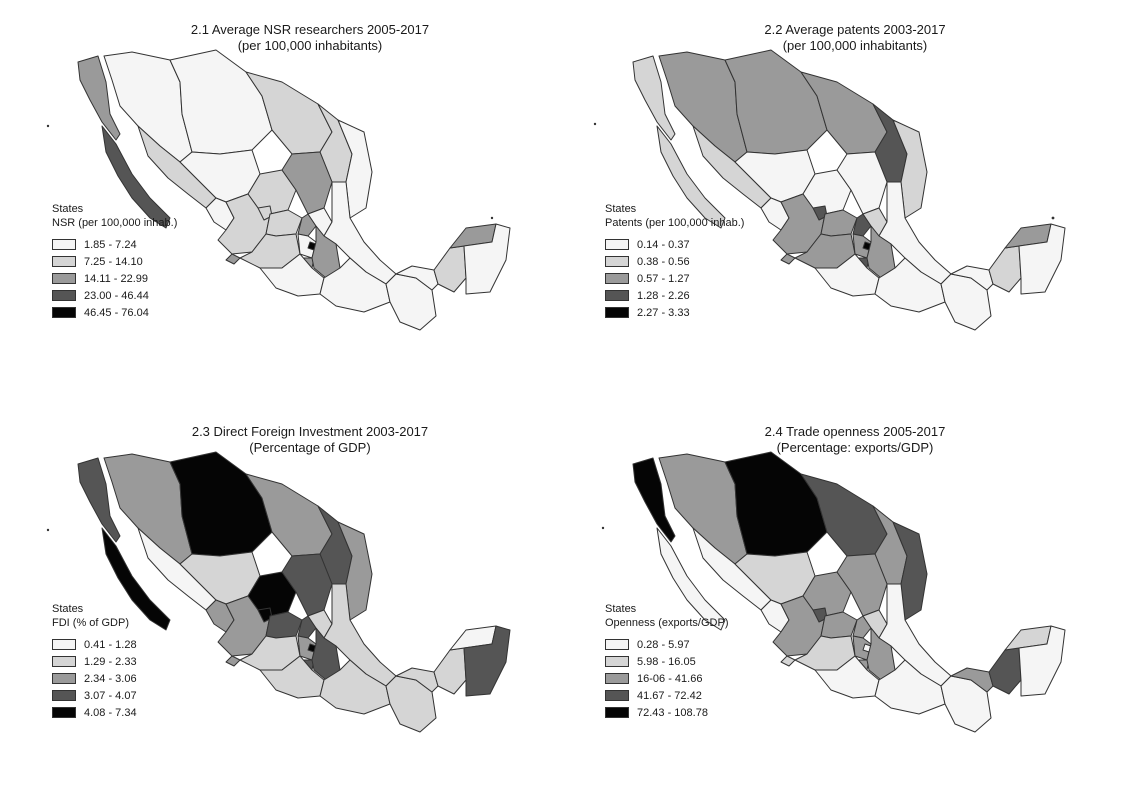 The image size is (1123, 789). What do you see at coordinates (855, 447) in the screenshot?
I see `map-title-line2: (Percentage: exports/GDP)` at bounding box center [855, 447].